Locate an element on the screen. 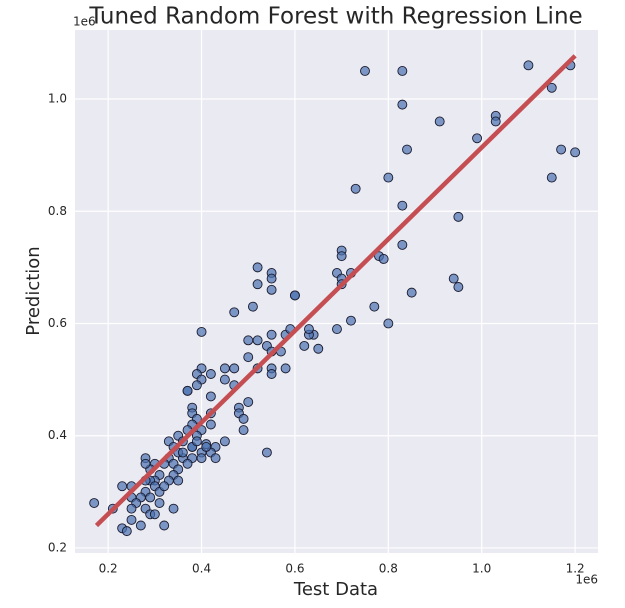  y-tick-label: 1.0 is located at coordinates (57, 99).